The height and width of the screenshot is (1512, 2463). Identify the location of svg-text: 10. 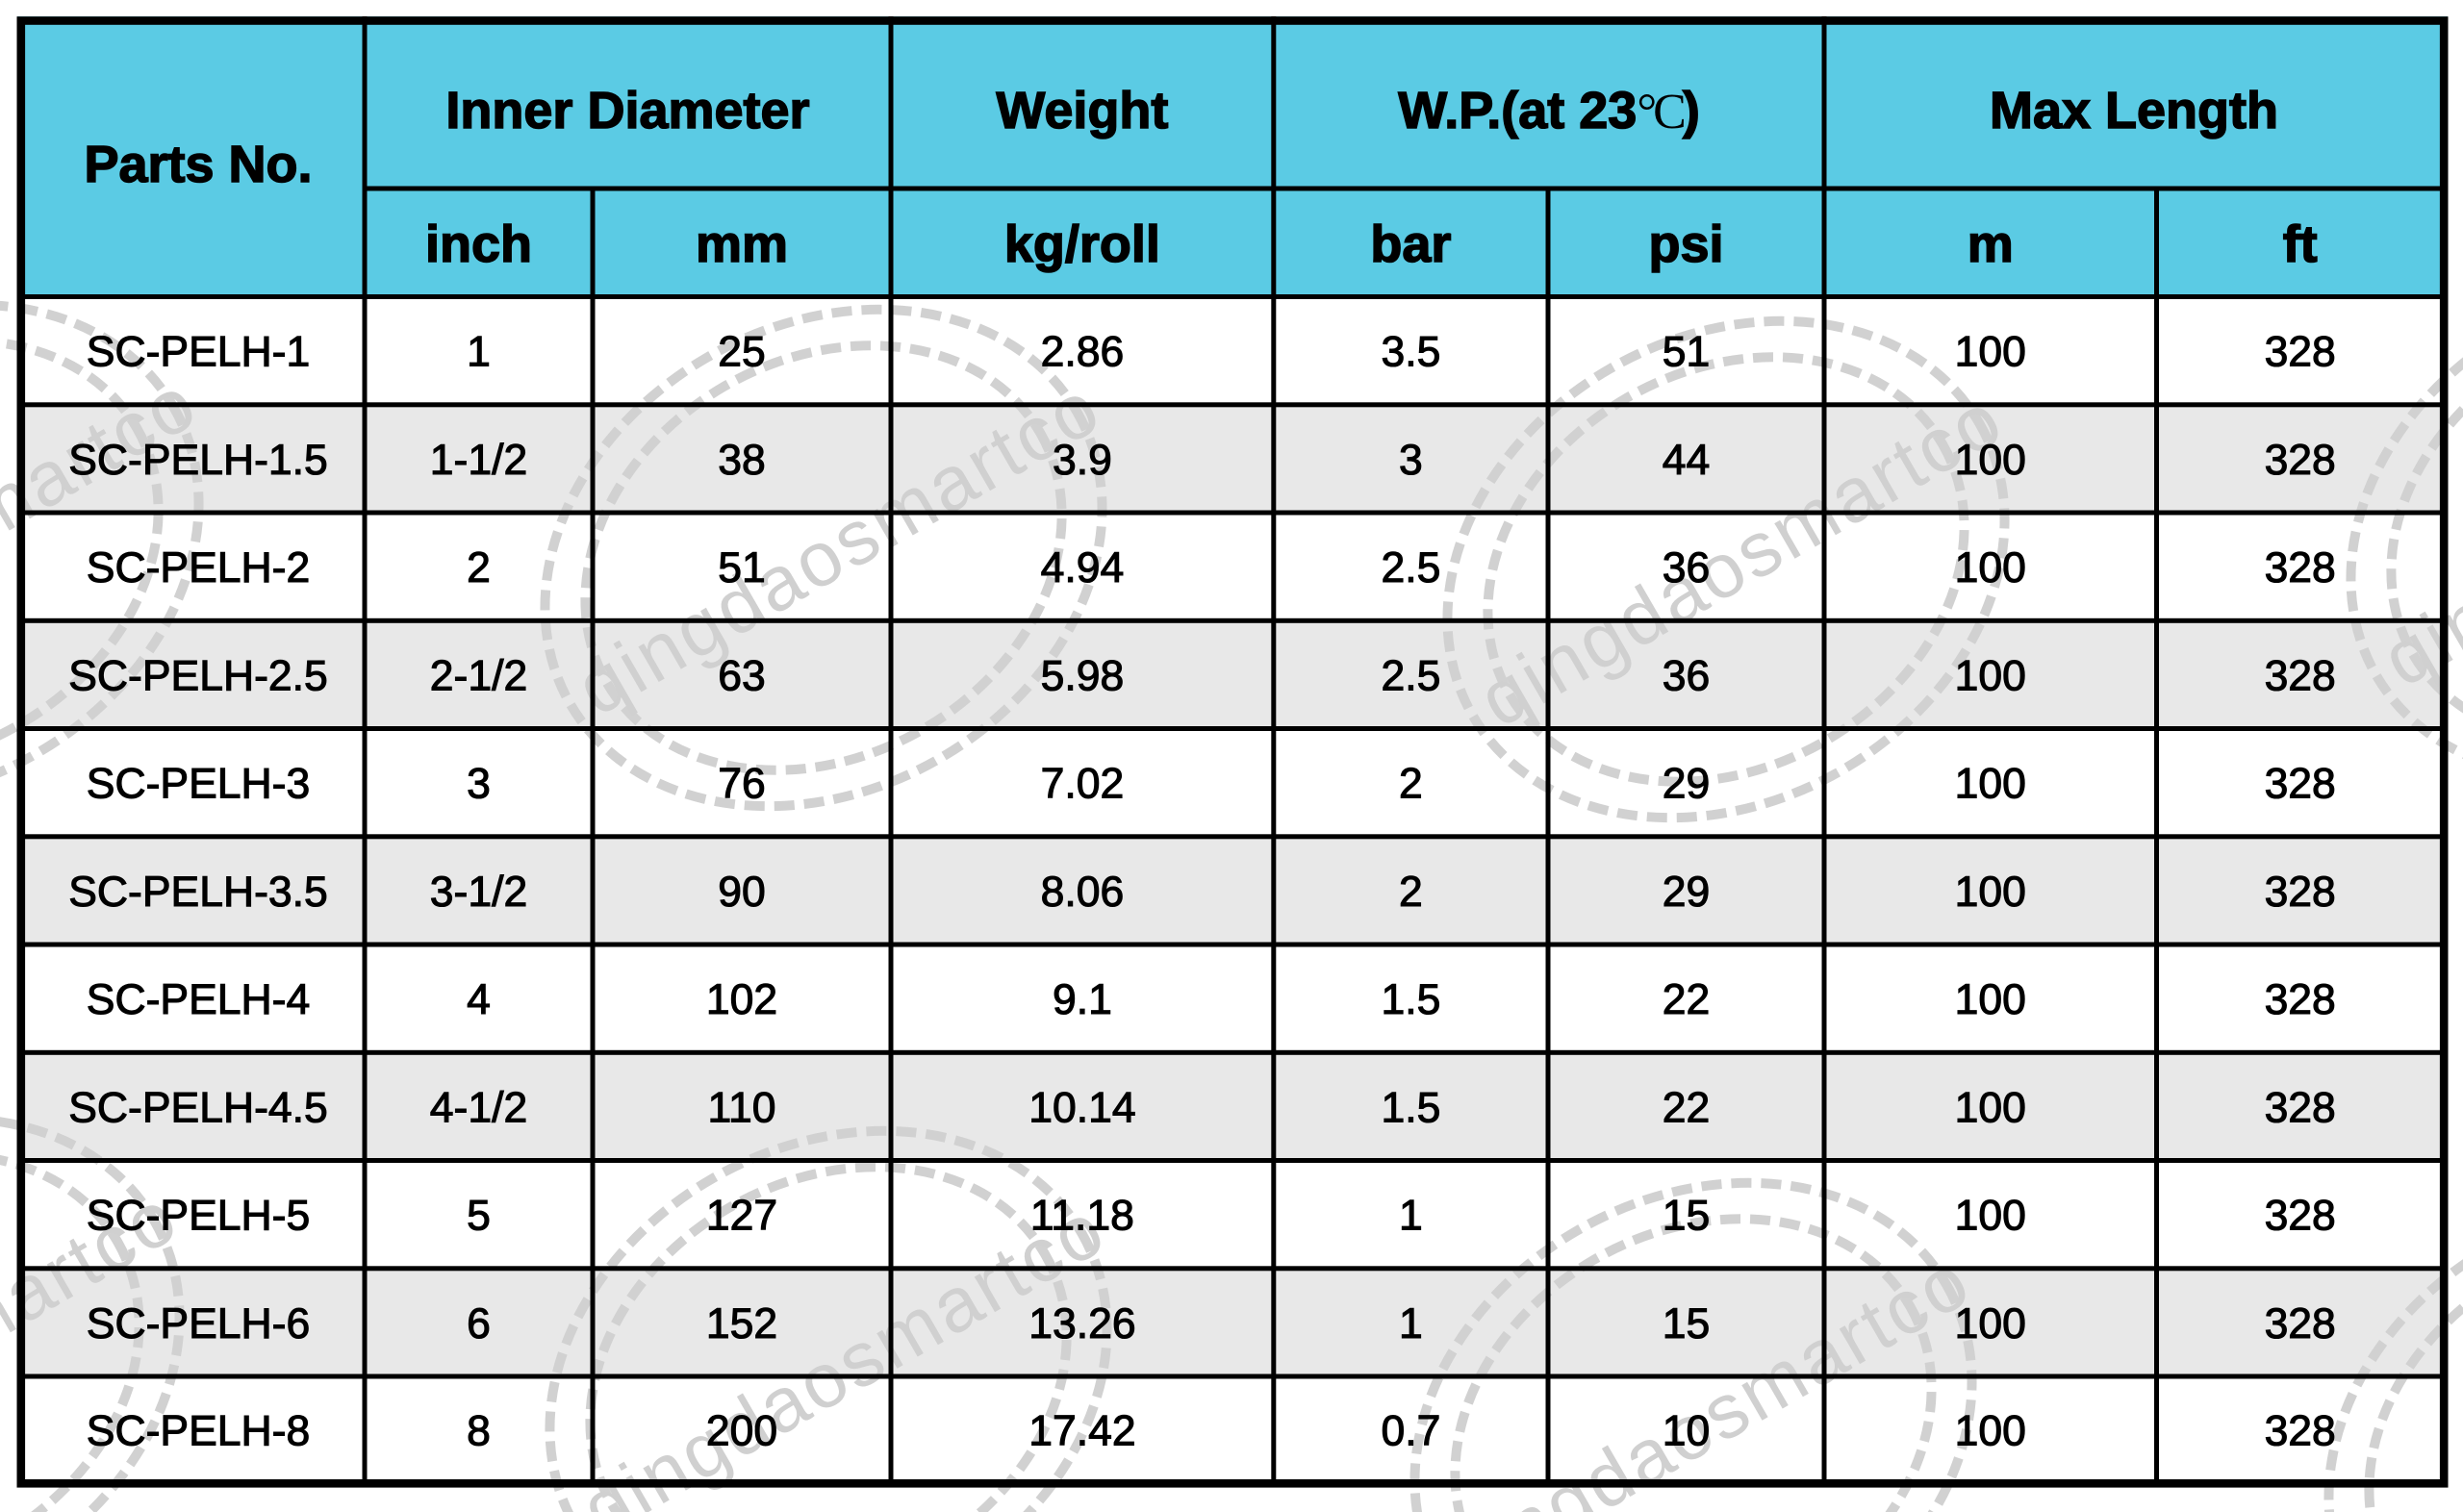
(1687, 1432).